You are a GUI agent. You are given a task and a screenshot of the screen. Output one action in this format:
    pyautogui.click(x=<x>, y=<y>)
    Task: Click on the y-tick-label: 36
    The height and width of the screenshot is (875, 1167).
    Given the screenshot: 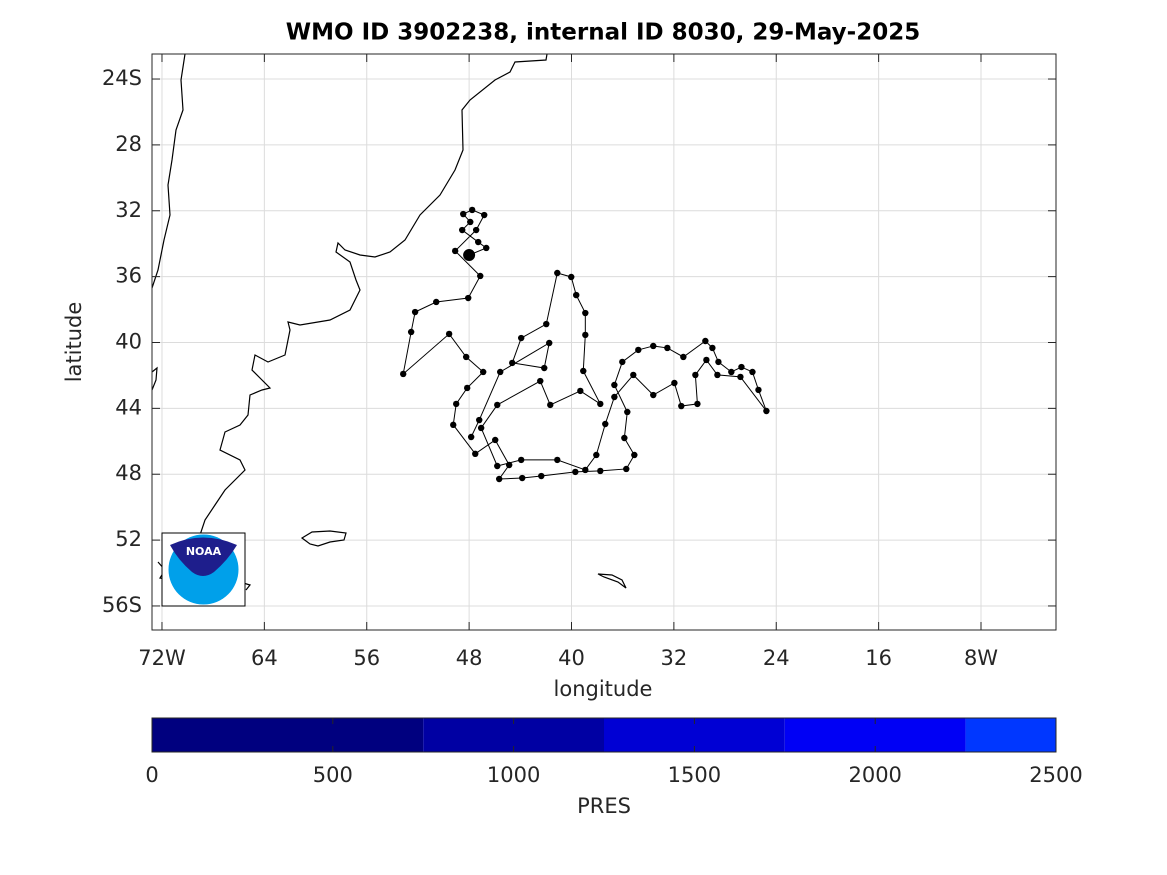 What is the action you would take?
    pyautogui.click(x=128, y=276)
    